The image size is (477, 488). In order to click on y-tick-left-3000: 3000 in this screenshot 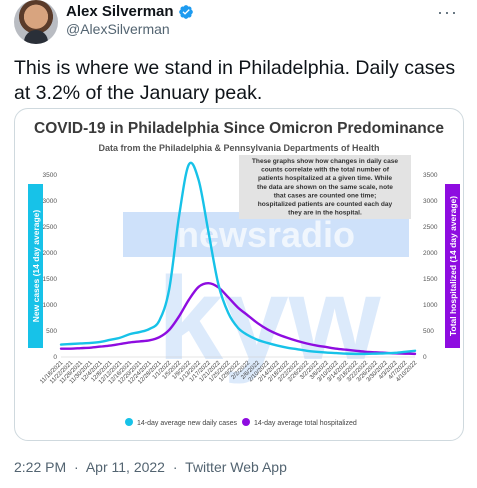, I will do `click(50, 201)`.